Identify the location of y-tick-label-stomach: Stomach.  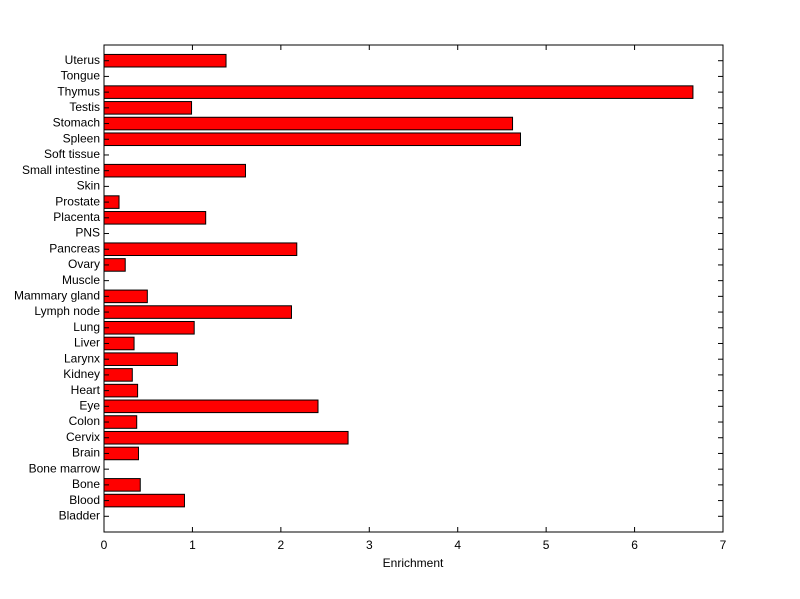
(76, 123).